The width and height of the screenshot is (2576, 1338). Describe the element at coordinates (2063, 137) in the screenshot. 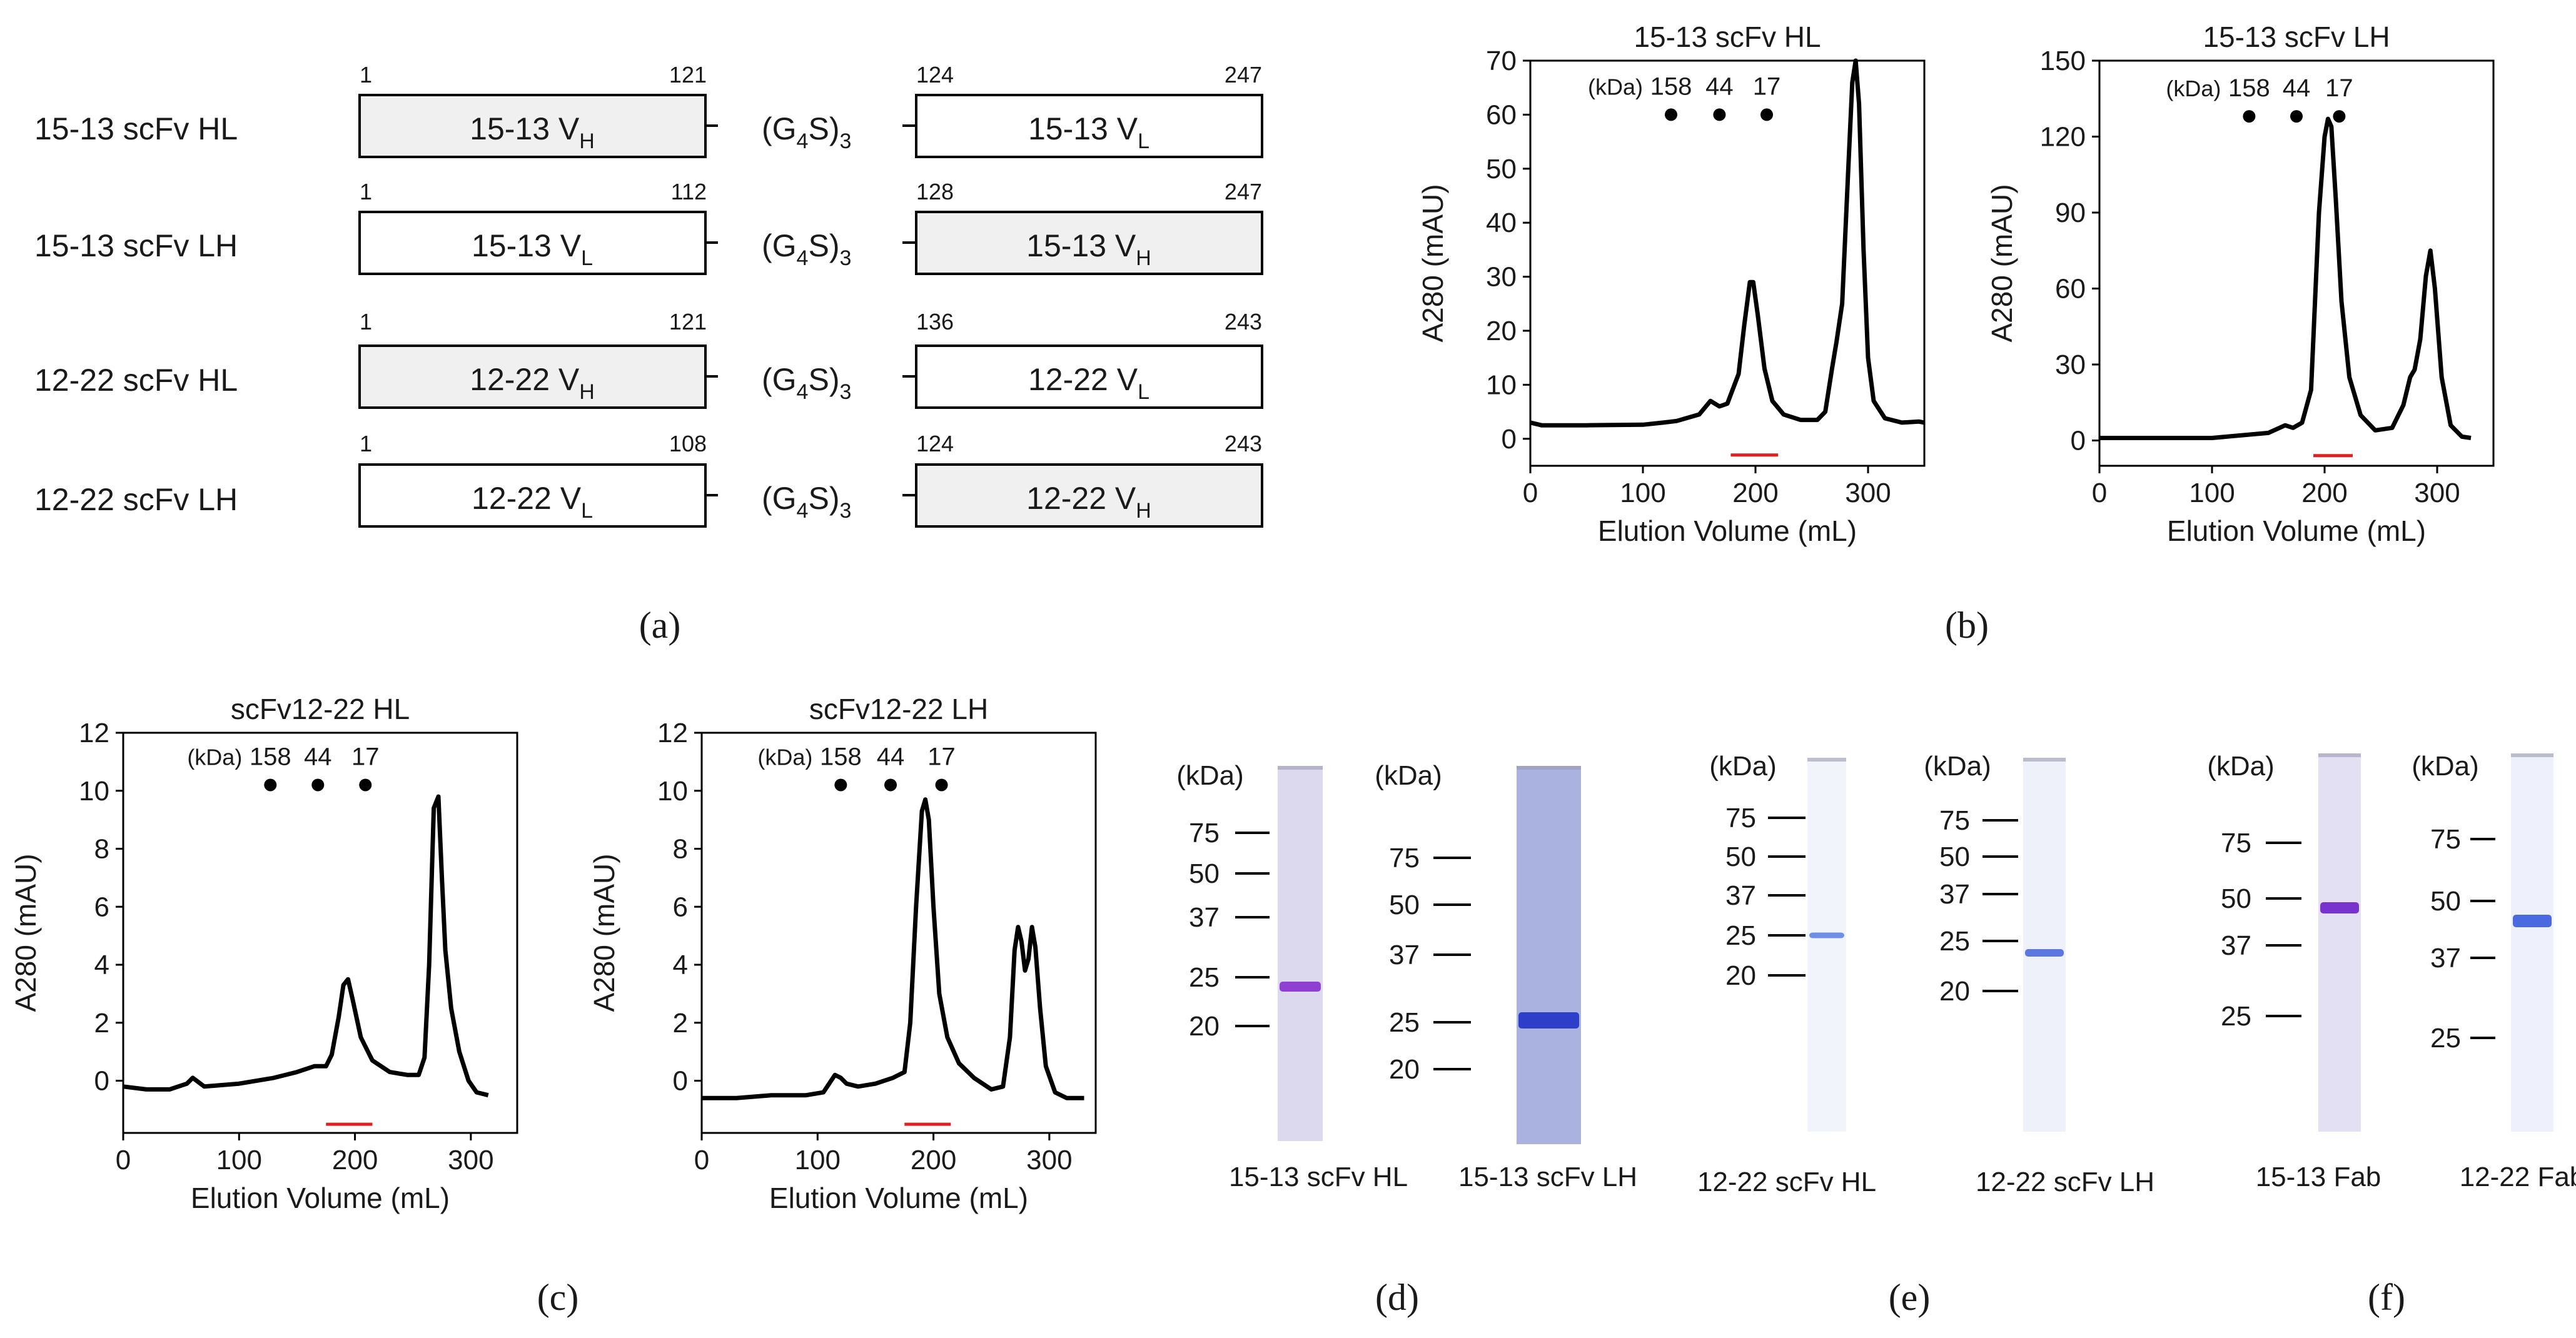

I see `y-tick-label: 120` at that location.